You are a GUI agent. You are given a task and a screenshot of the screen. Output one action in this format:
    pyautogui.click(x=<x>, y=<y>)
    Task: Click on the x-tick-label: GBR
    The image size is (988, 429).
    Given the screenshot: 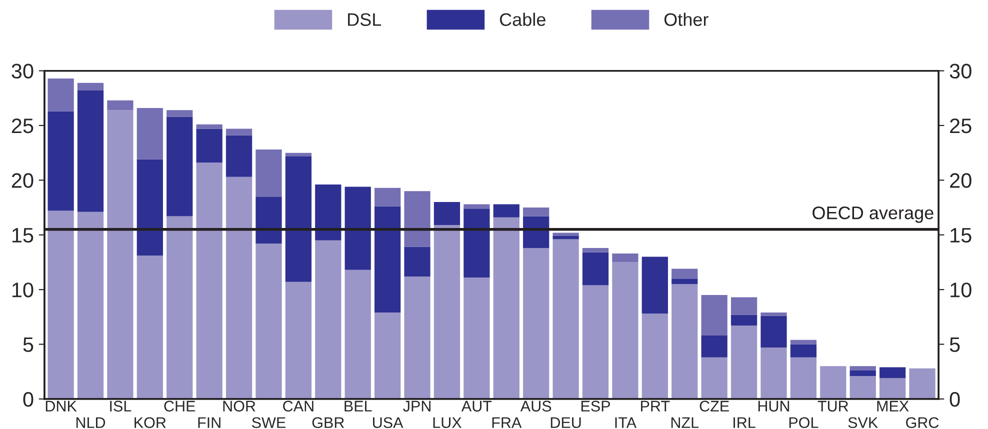 What is the action you would take?
    pyautogui.click(x=328, y=422)
    